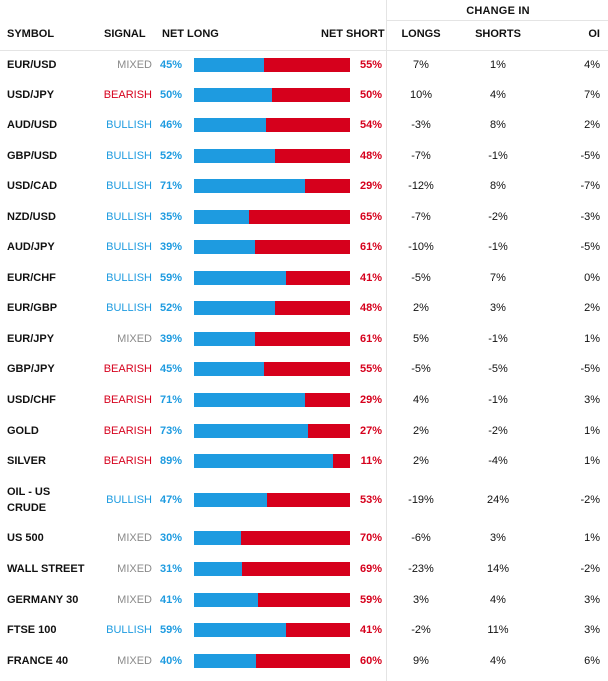 This screenshot has height=681, width=608. Describe the element at coordinates (32, 308) in the screenshot. I see `symbol-link: EUR/GBP` at that location.